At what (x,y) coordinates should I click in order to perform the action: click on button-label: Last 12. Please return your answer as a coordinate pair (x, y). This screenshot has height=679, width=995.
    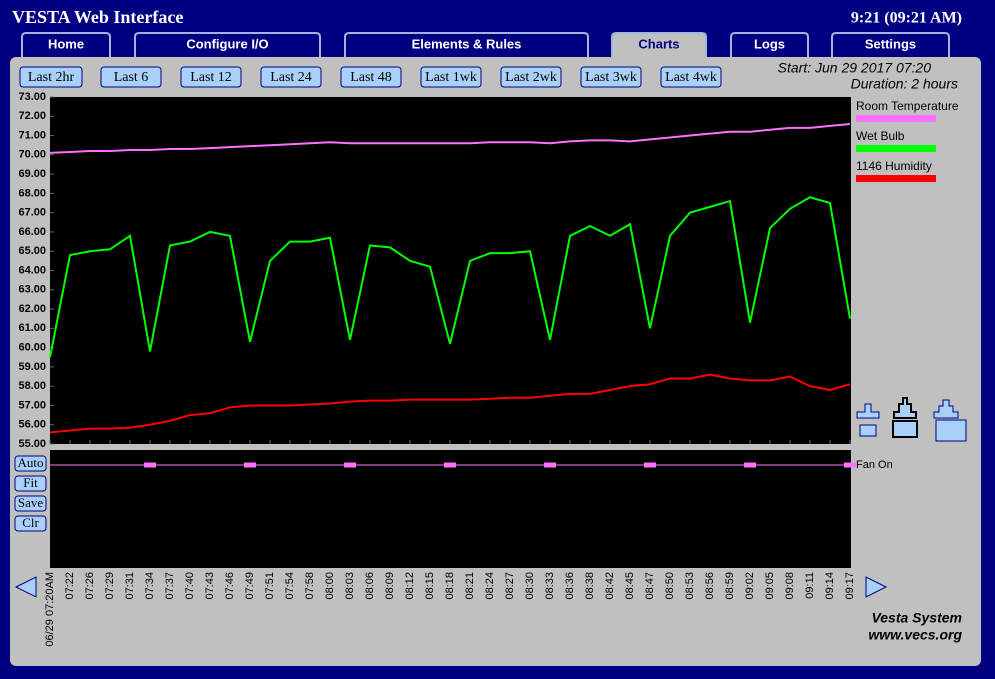
    Looking at the image, I should click on (211, 77).